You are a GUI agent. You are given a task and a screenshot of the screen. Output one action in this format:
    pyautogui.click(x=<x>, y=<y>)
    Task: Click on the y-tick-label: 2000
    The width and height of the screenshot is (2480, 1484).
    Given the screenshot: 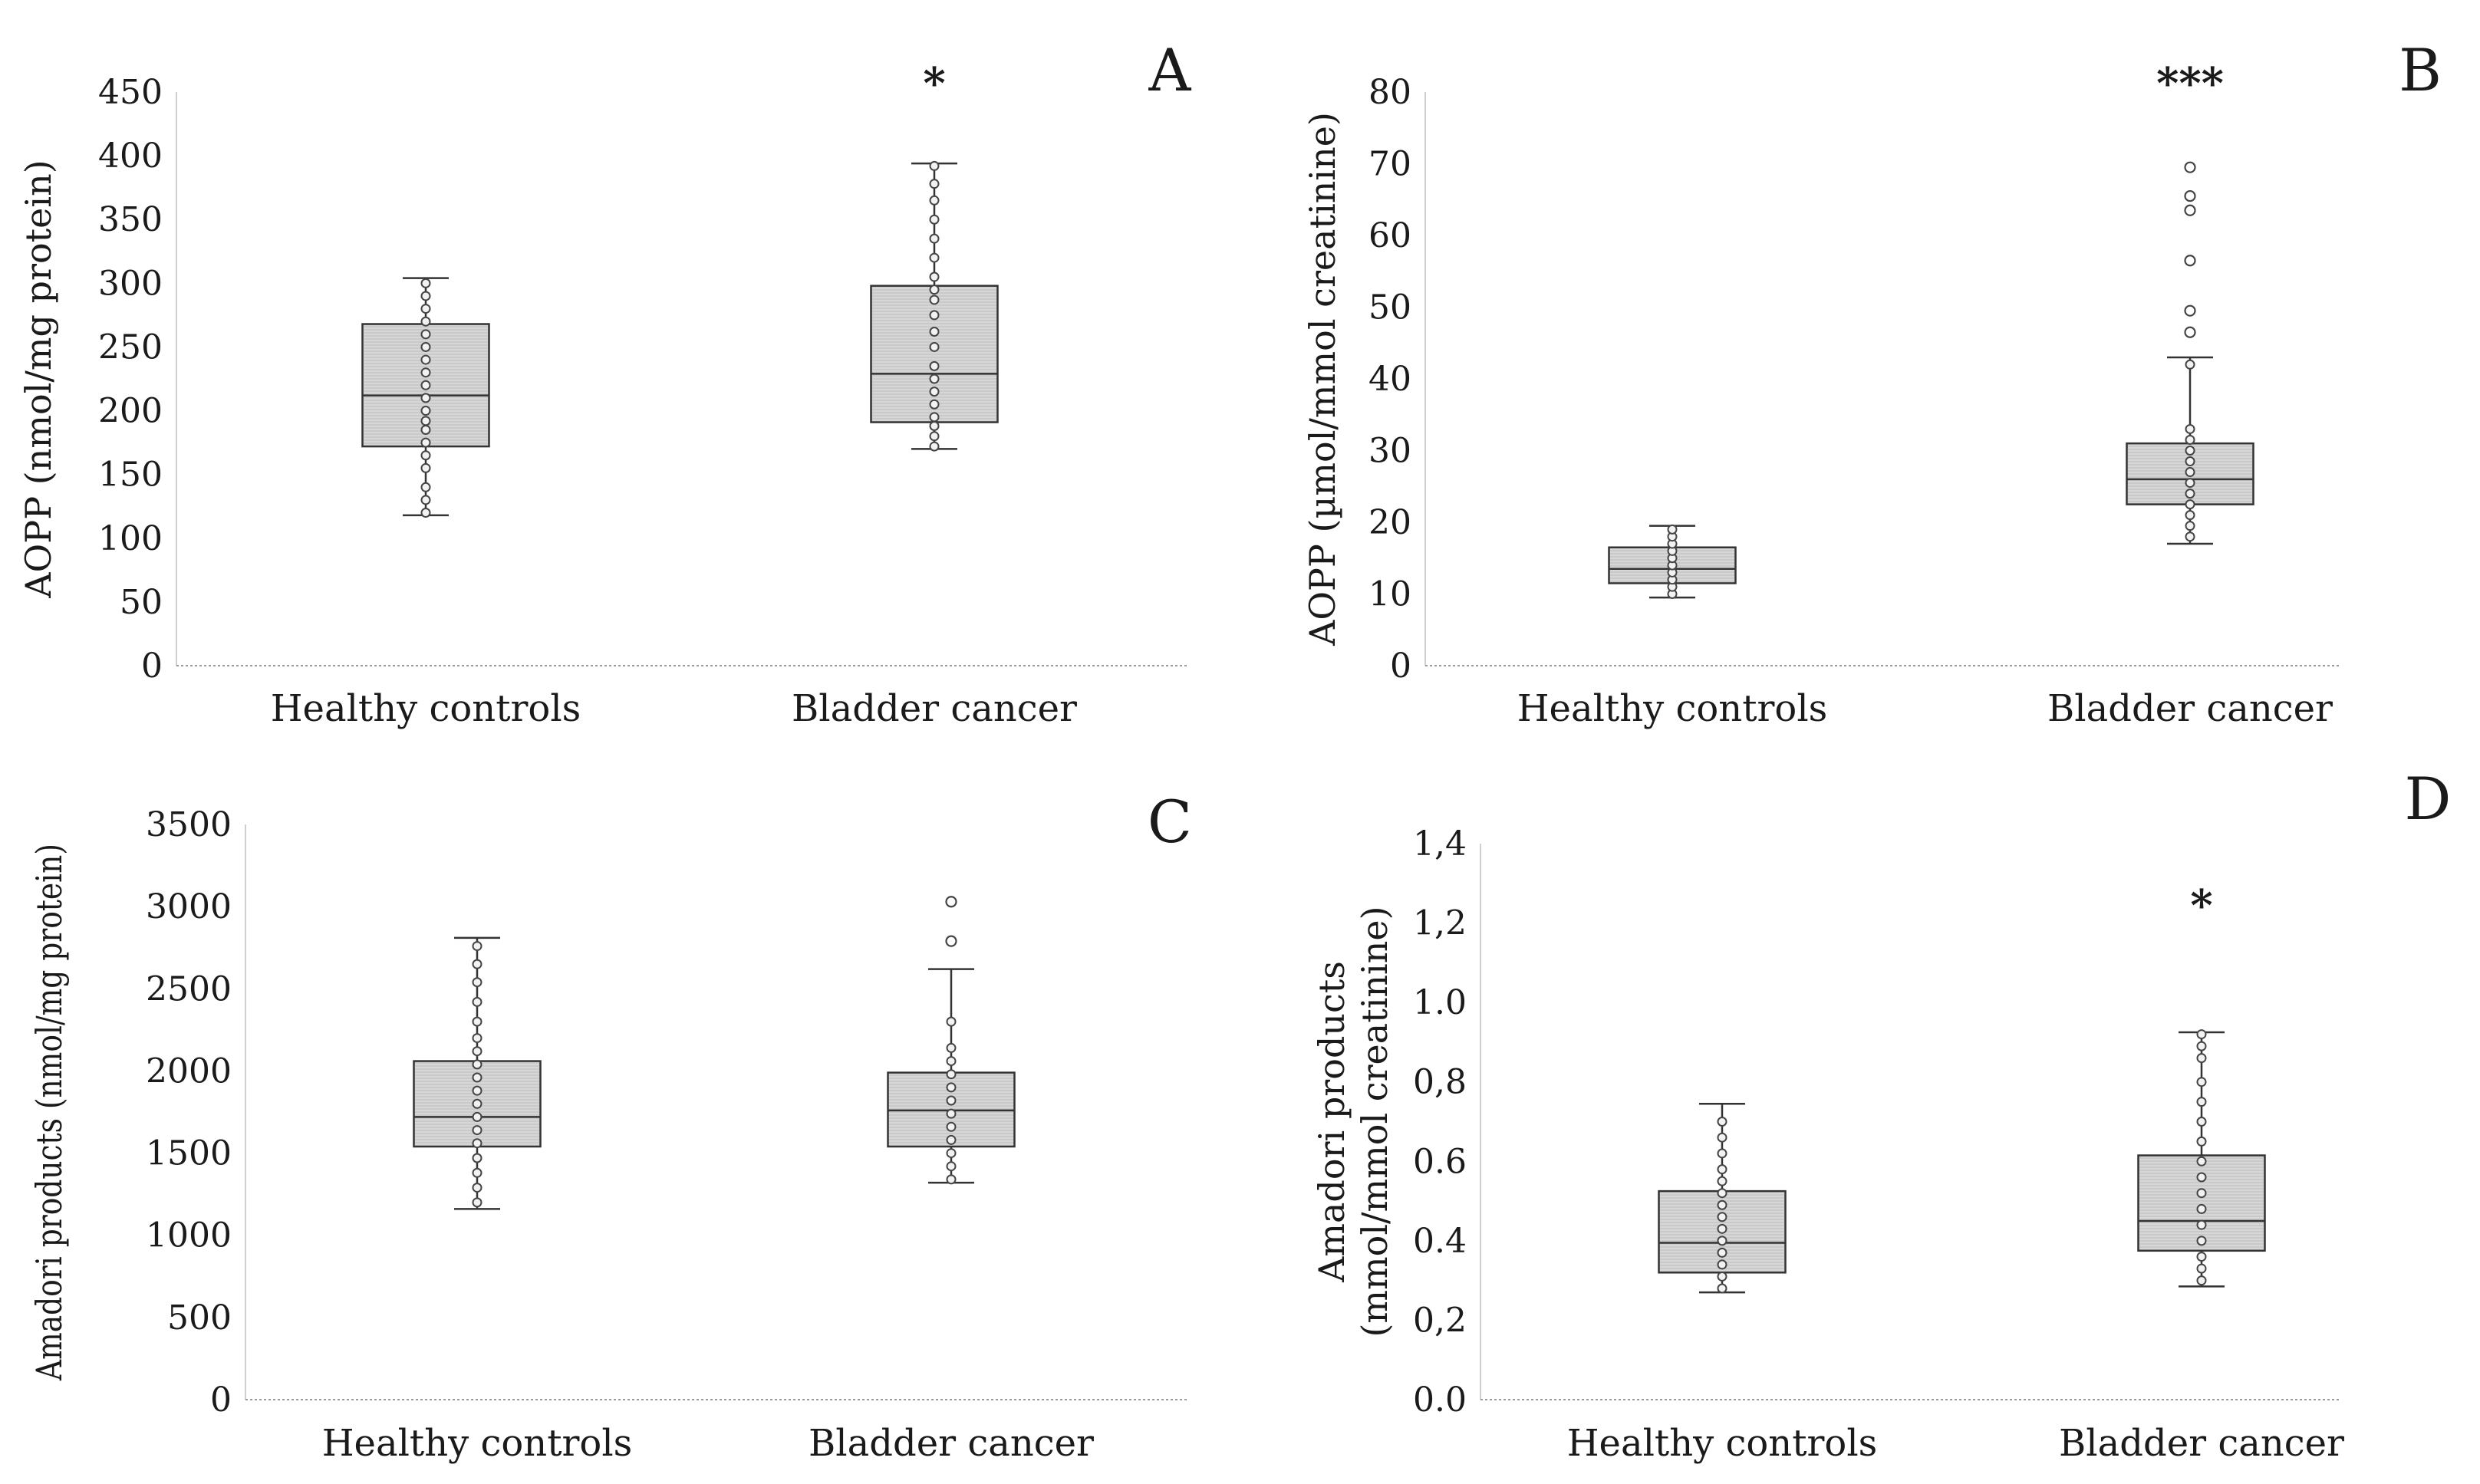 What is the action you would take?
    pyautogui.click(x=189, y=1071)
    